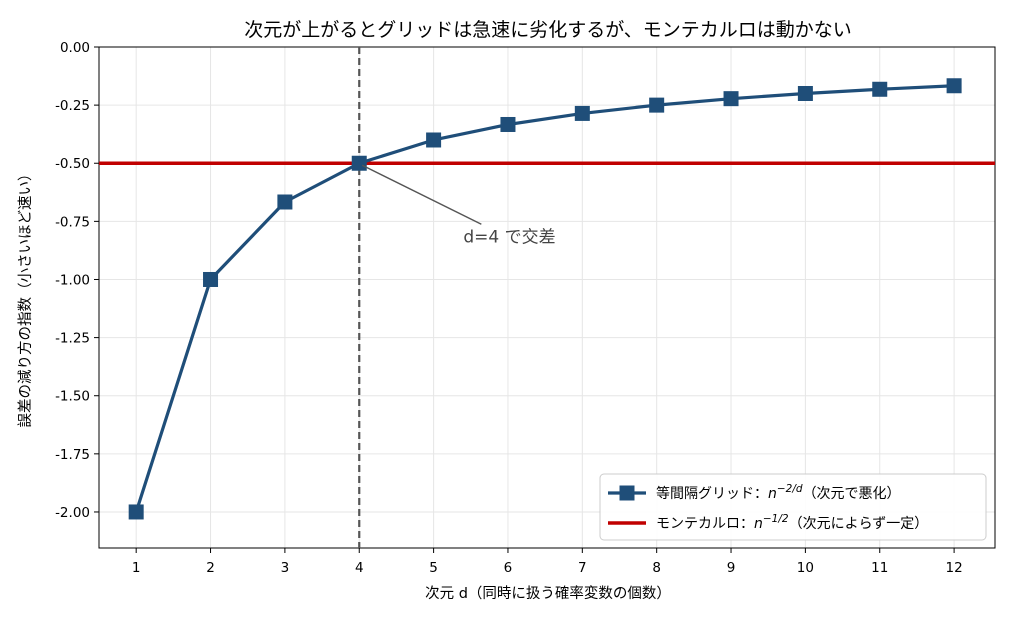  Describe the element at coordinates (285, 568) in the screenshot. I see `x-tick-label: 3` at that location.